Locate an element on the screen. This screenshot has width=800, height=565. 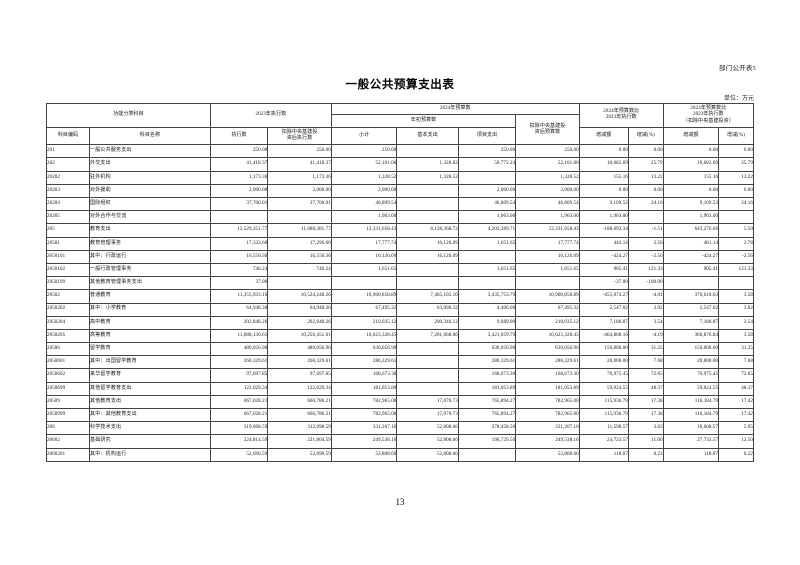
cell-exec-2023: 17,333.60 is located at coordinates (239, 243).